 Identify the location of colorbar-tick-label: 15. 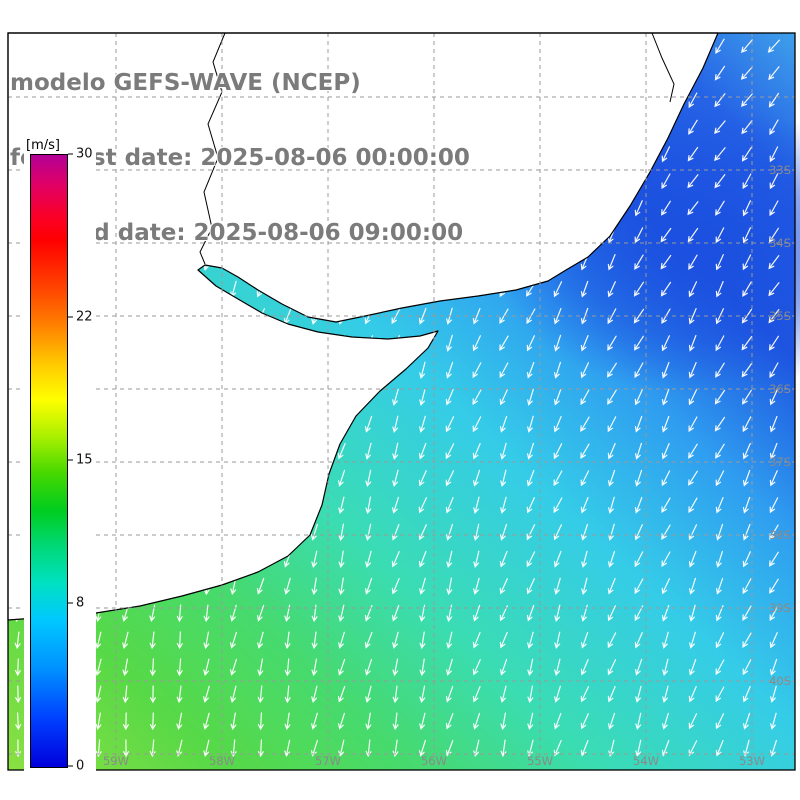
(84, 460).